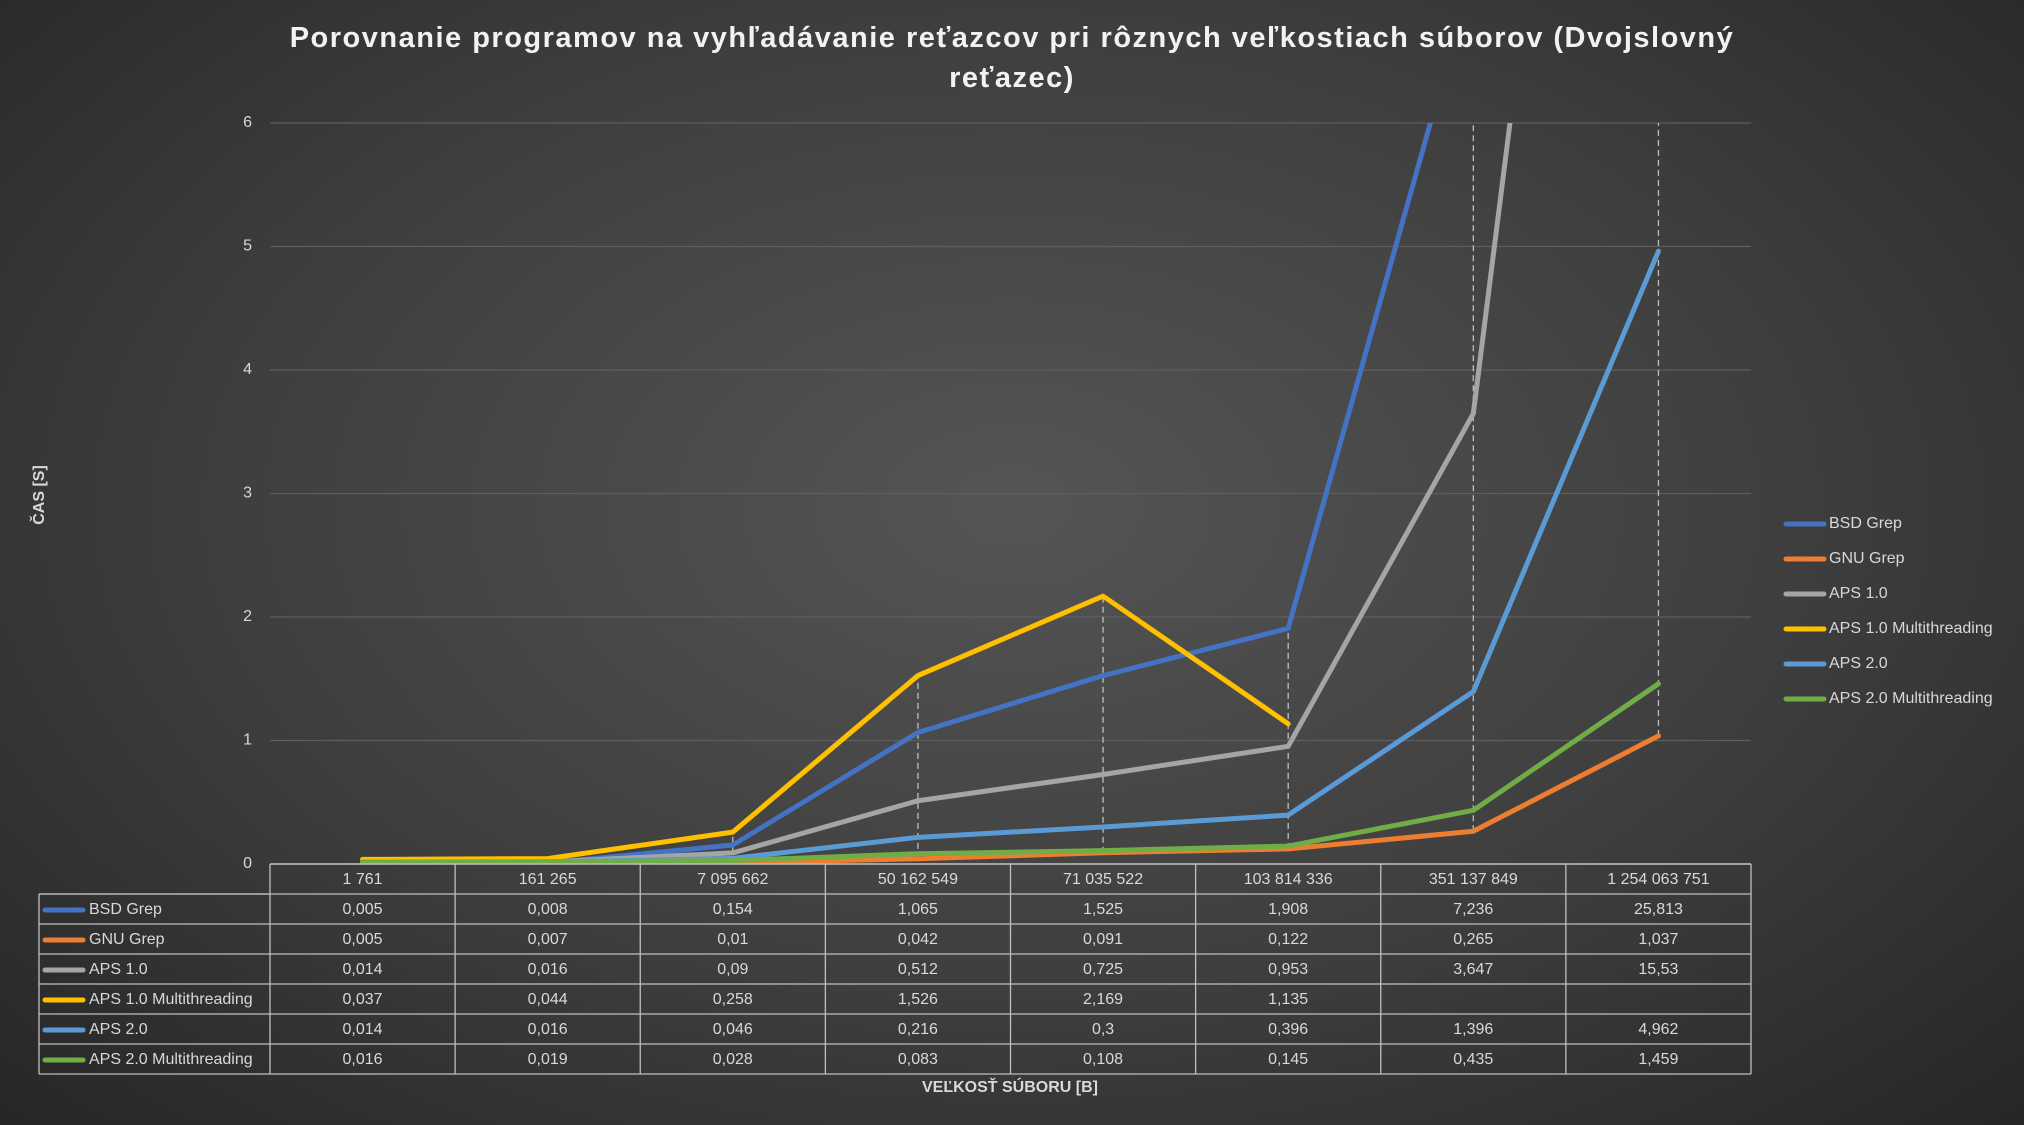 The height and width of the screenshot is (1125, 2024). Describe the element at coordinates (918, 879) in the screenshot. I see `x-tick-label: 50 162 549` at that location.